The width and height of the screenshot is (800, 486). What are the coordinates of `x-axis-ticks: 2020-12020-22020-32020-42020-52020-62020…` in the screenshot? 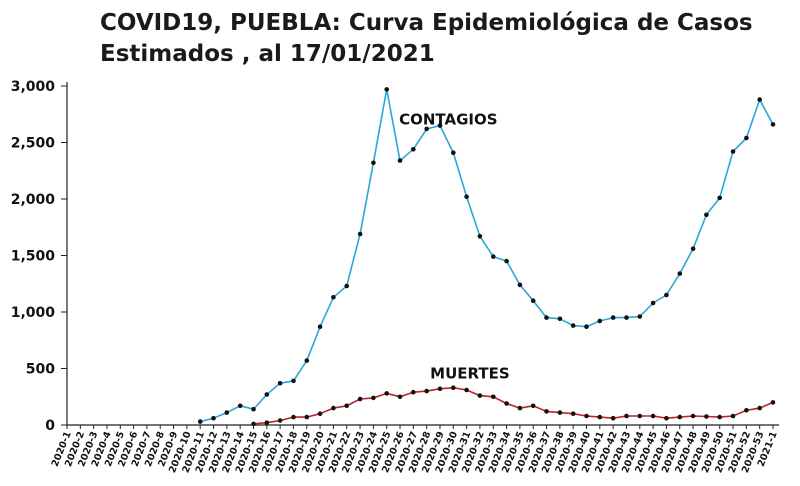 It's located at (415, 450).